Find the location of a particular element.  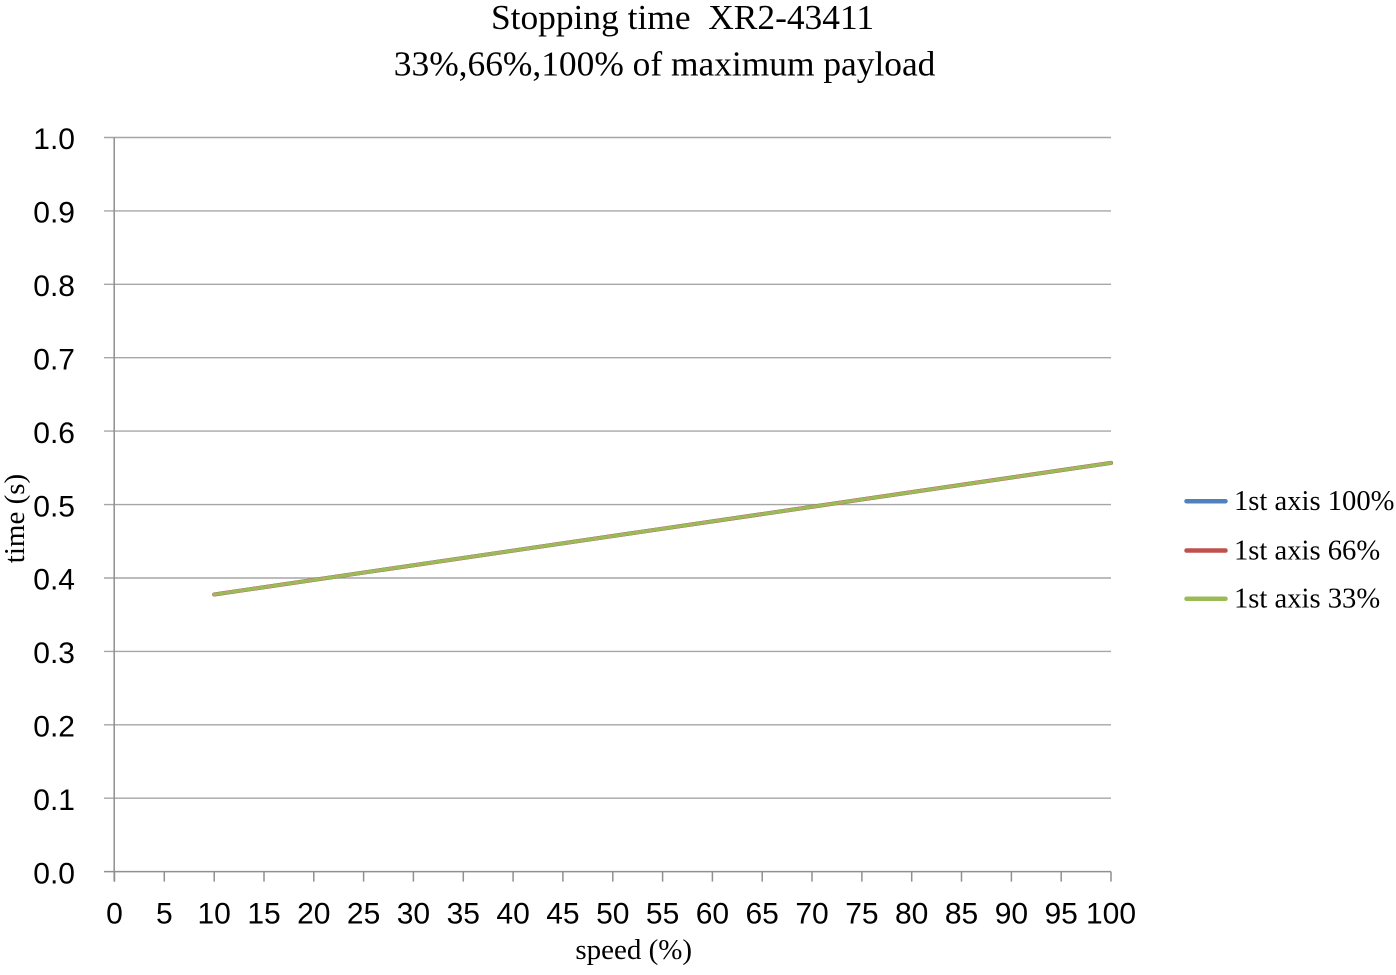

svg-text: 0.9 is located at coordinates (54, 213).